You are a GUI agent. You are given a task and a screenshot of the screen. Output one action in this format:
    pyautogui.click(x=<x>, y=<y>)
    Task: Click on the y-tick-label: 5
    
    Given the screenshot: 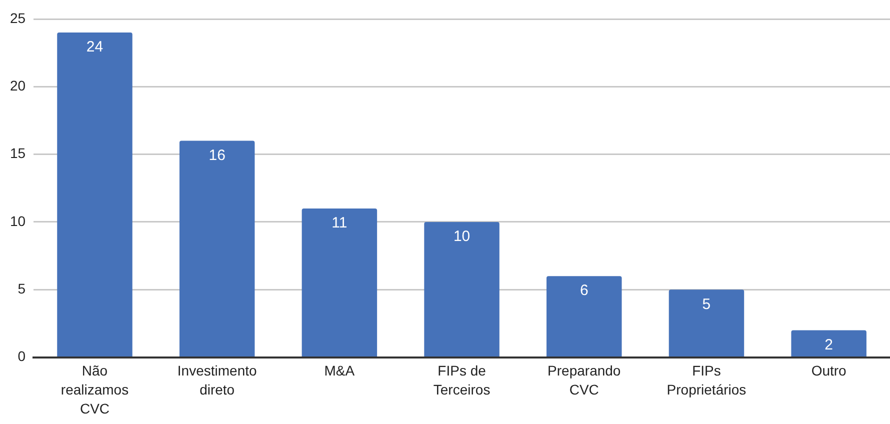 What is the action you would take?
    pyautogui.click(x=22, y=288)
    